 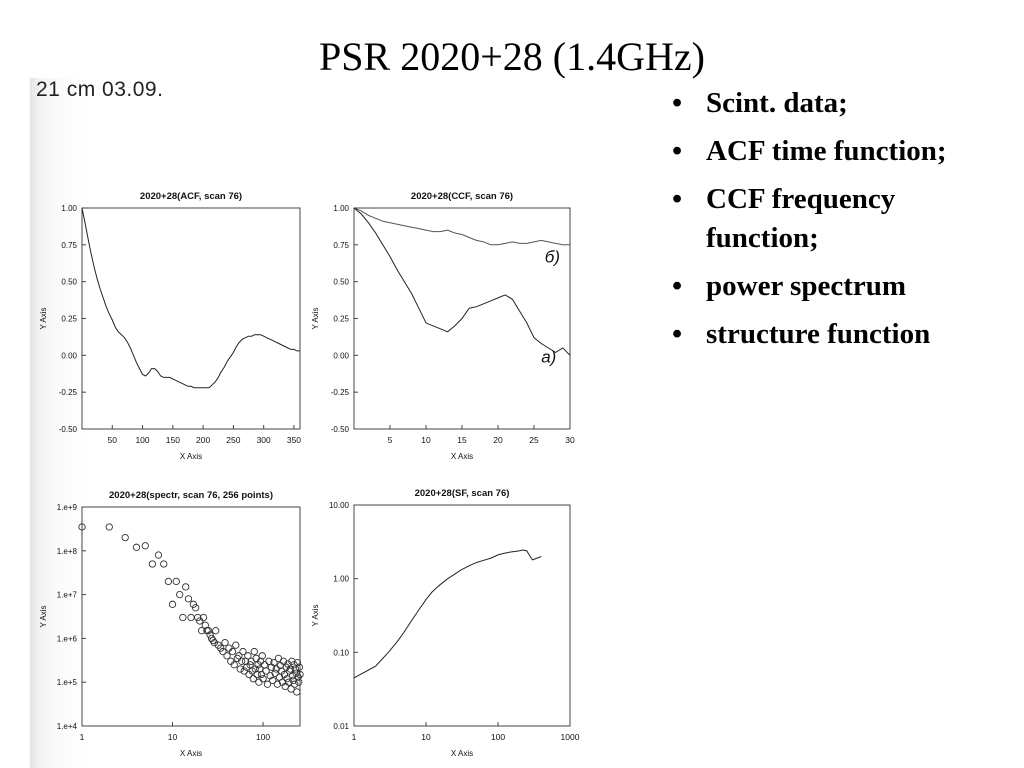 I want to click on y-tick-label: -0.50, so click(x=340, y=429).